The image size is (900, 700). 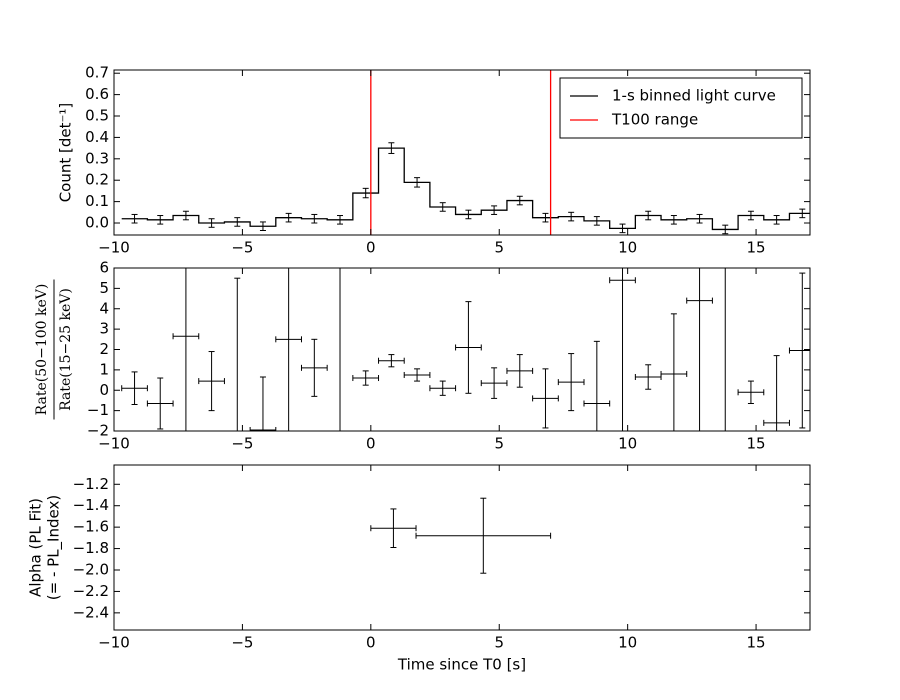 I want to click on y-tick-label: −2.0, so click(x=91, y=570).